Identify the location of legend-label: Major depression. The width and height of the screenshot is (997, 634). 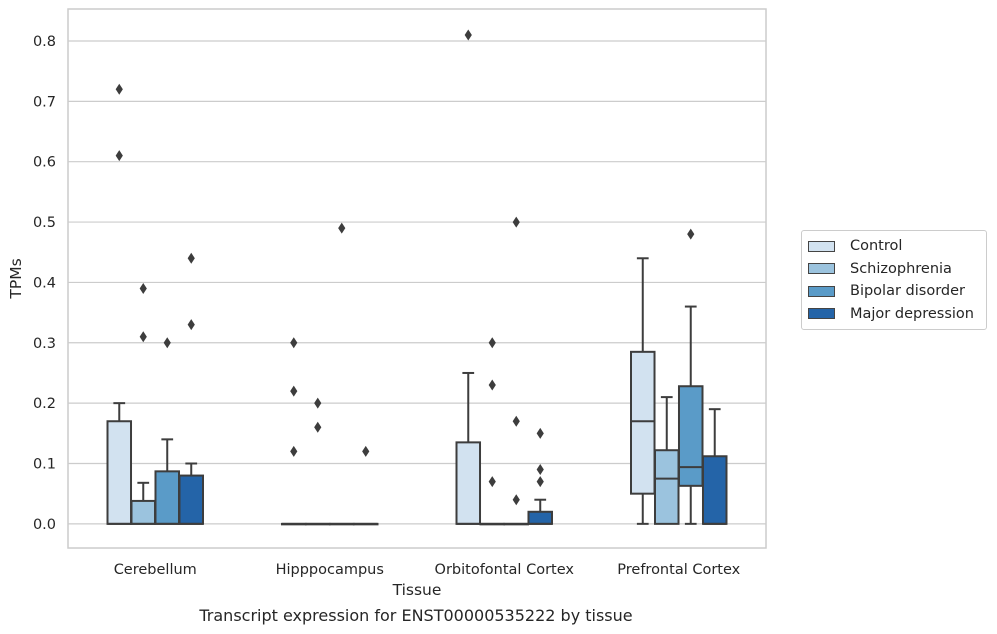
(912, 313).